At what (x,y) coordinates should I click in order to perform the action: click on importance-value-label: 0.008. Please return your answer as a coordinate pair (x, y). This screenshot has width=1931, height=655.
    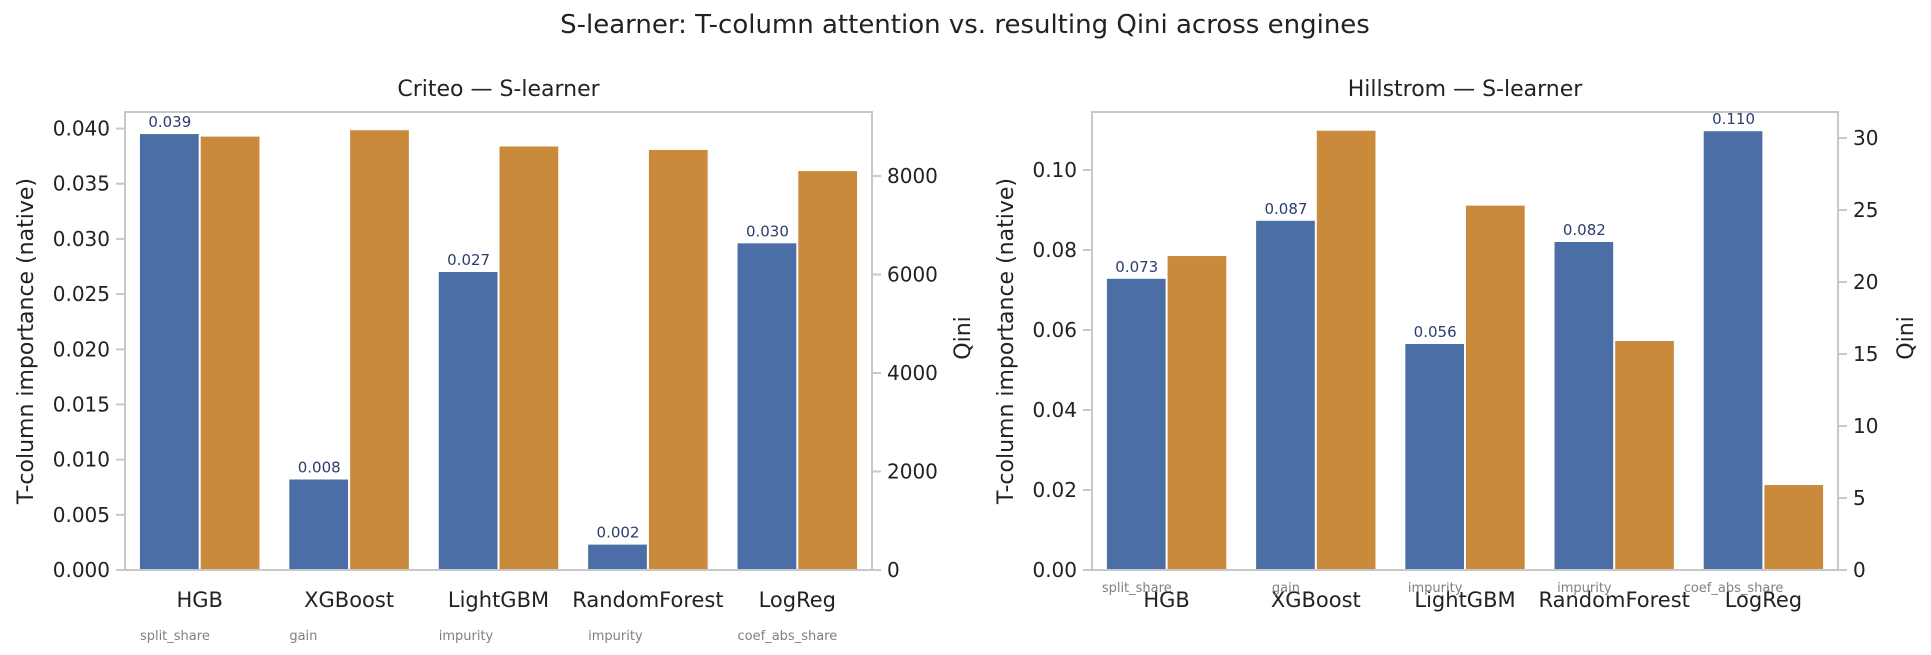
    Looking at the image, I should click on (319, 468).